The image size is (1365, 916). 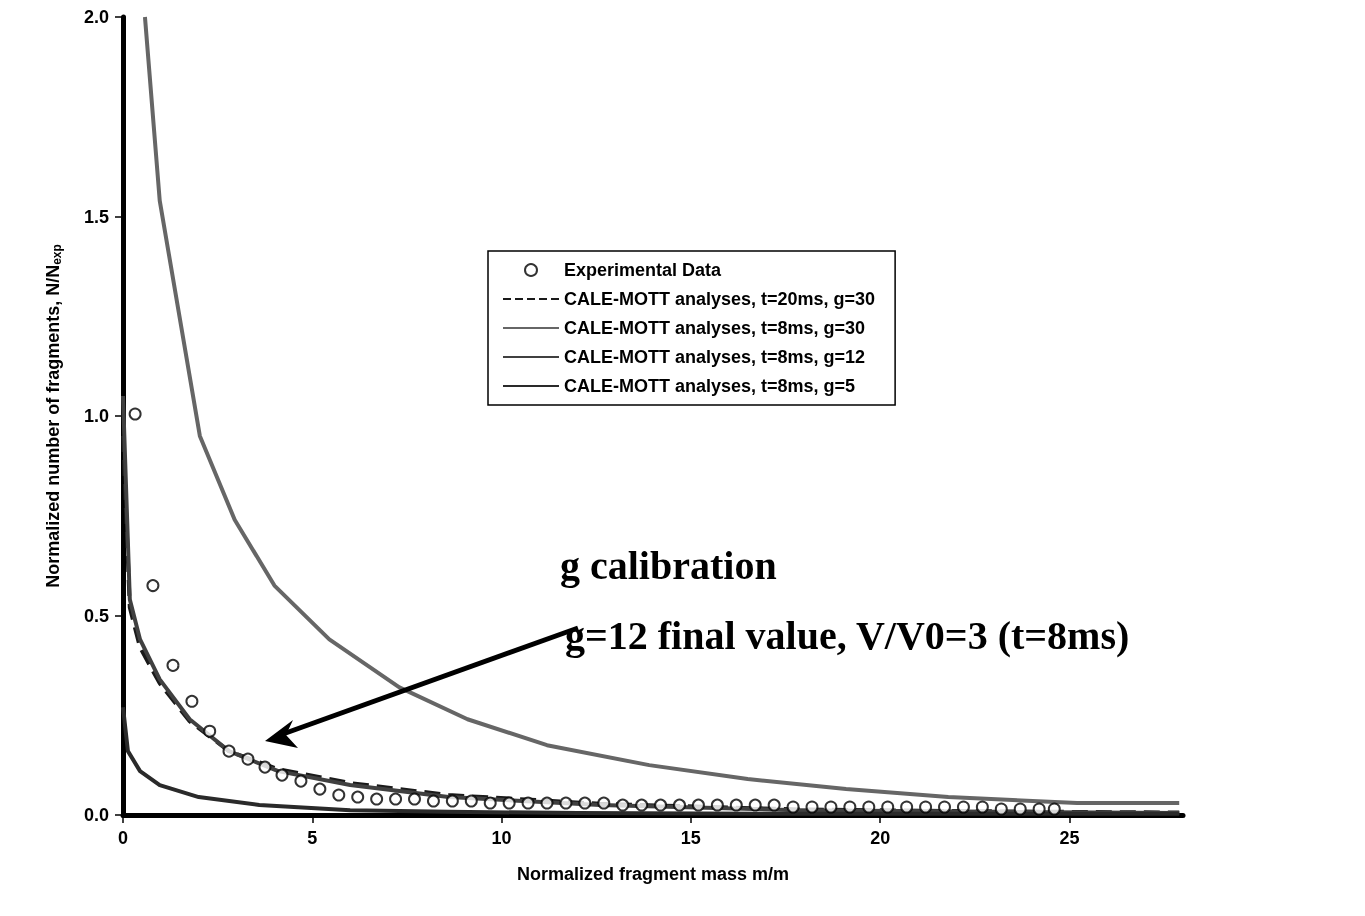 What do you see at coordinates (690, 838) in the screenshot?
I see `x-tick-label: 15` at bounding box center [690, 838].